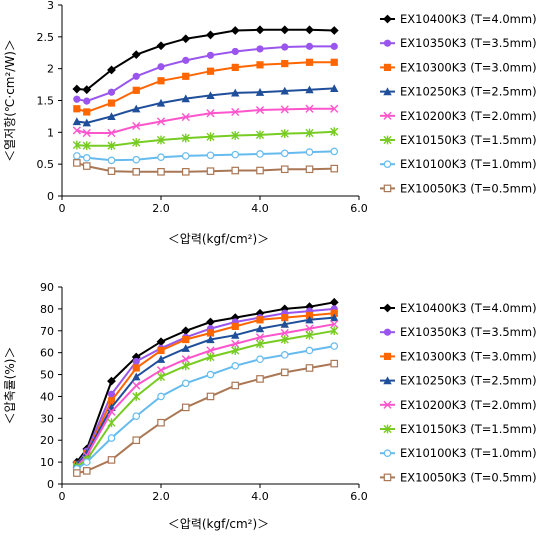 This screenshot has height=538, width=536. What do you see at coordinates (10, 386) in the screenshot?
I see `y-axis-title: ＜압축률(%)＞` at bounding box center [10, 386].